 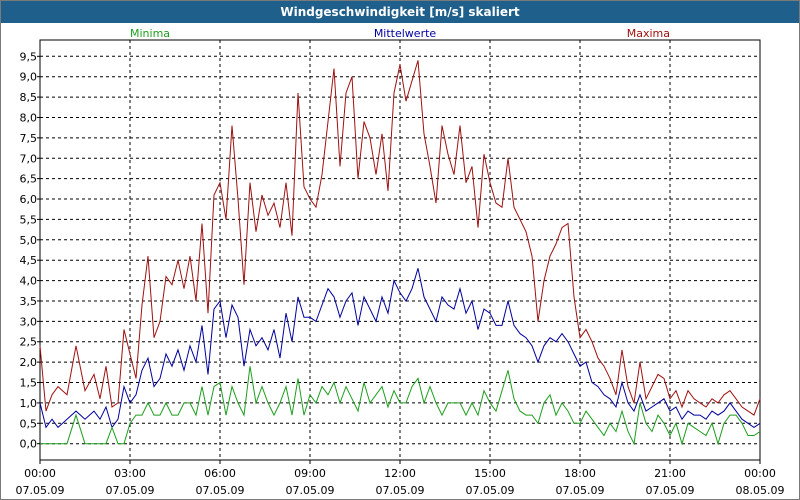 What do you see at coordinates (400, 406) in the screenshot?
I see `series-line-minima` at bounding box center [400, 406].